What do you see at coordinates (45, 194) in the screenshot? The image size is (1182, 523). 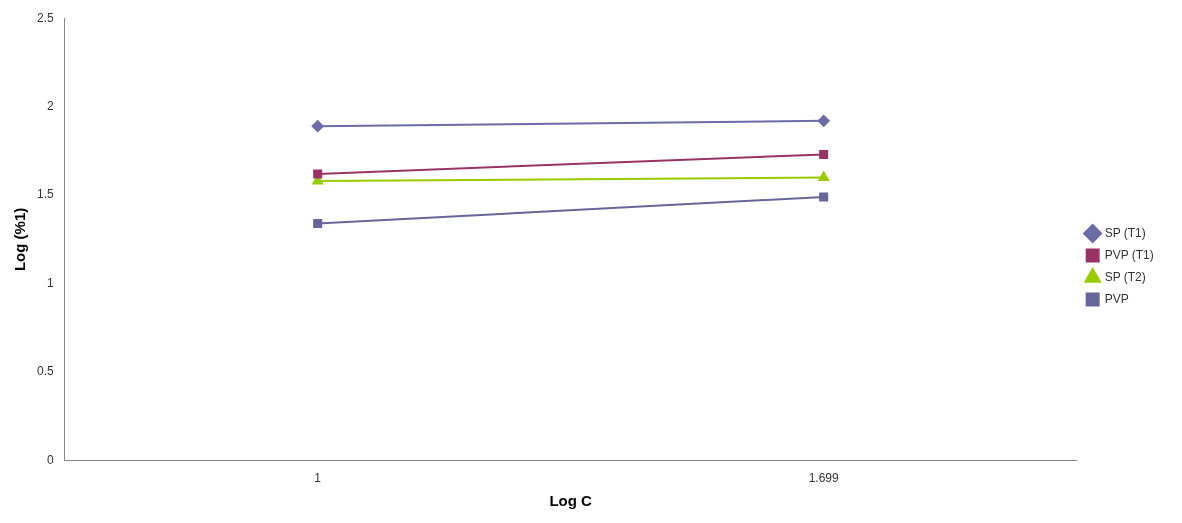 I see `y-tick-label: 1.5` at bounding box center [45, 194].